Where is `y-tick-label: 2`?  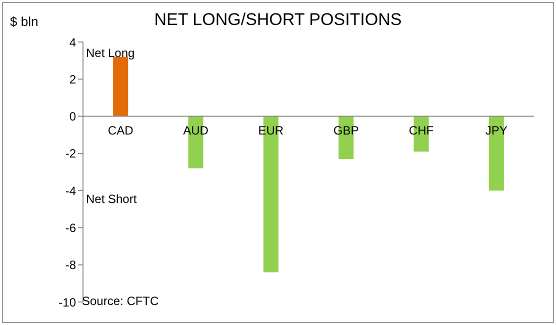 y-tick-label: 2 is located at coordinates (72, 79).